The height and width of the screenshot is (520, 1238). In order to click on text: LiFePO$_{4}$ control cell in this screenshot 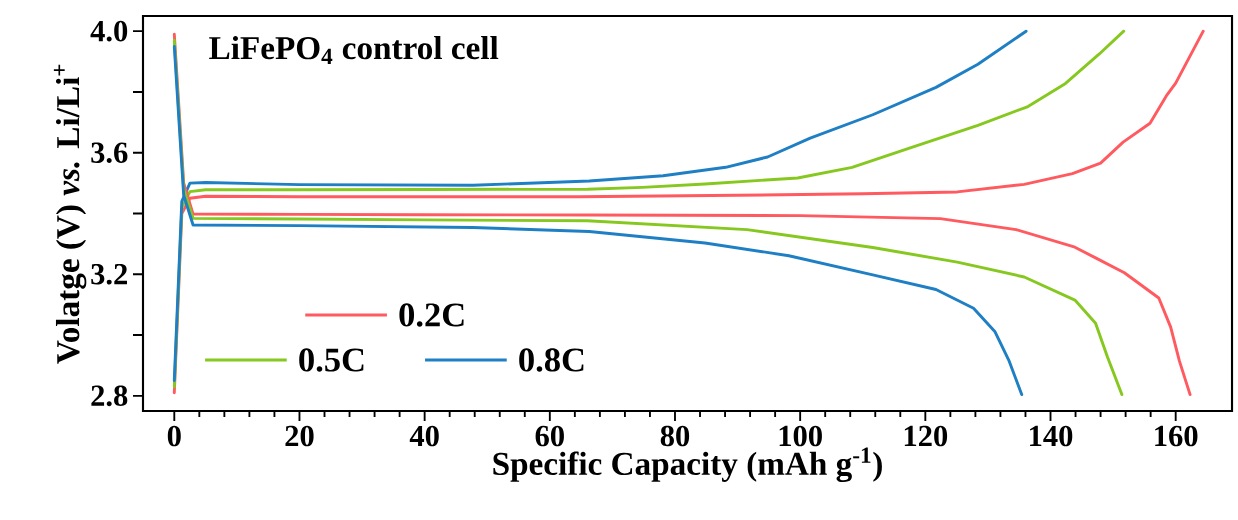, I will do `click(354, 49)`.